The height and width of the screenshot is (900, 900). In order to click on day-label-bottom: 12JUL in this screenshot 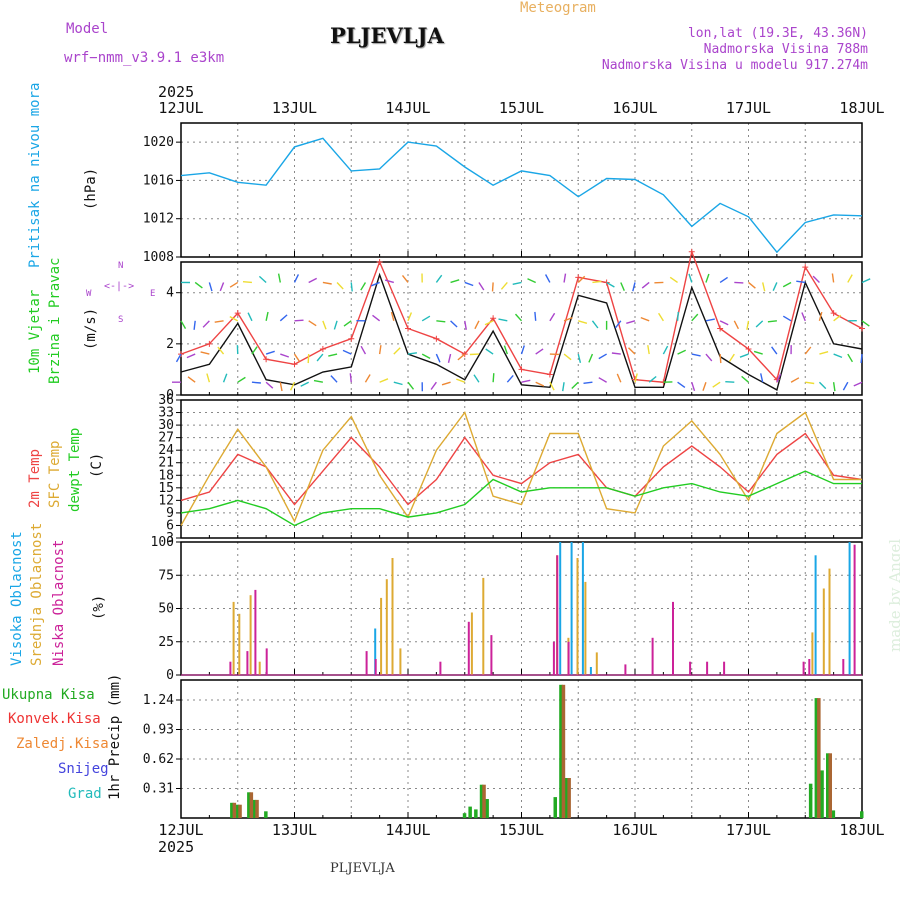, I will do `click(180, 830)`.